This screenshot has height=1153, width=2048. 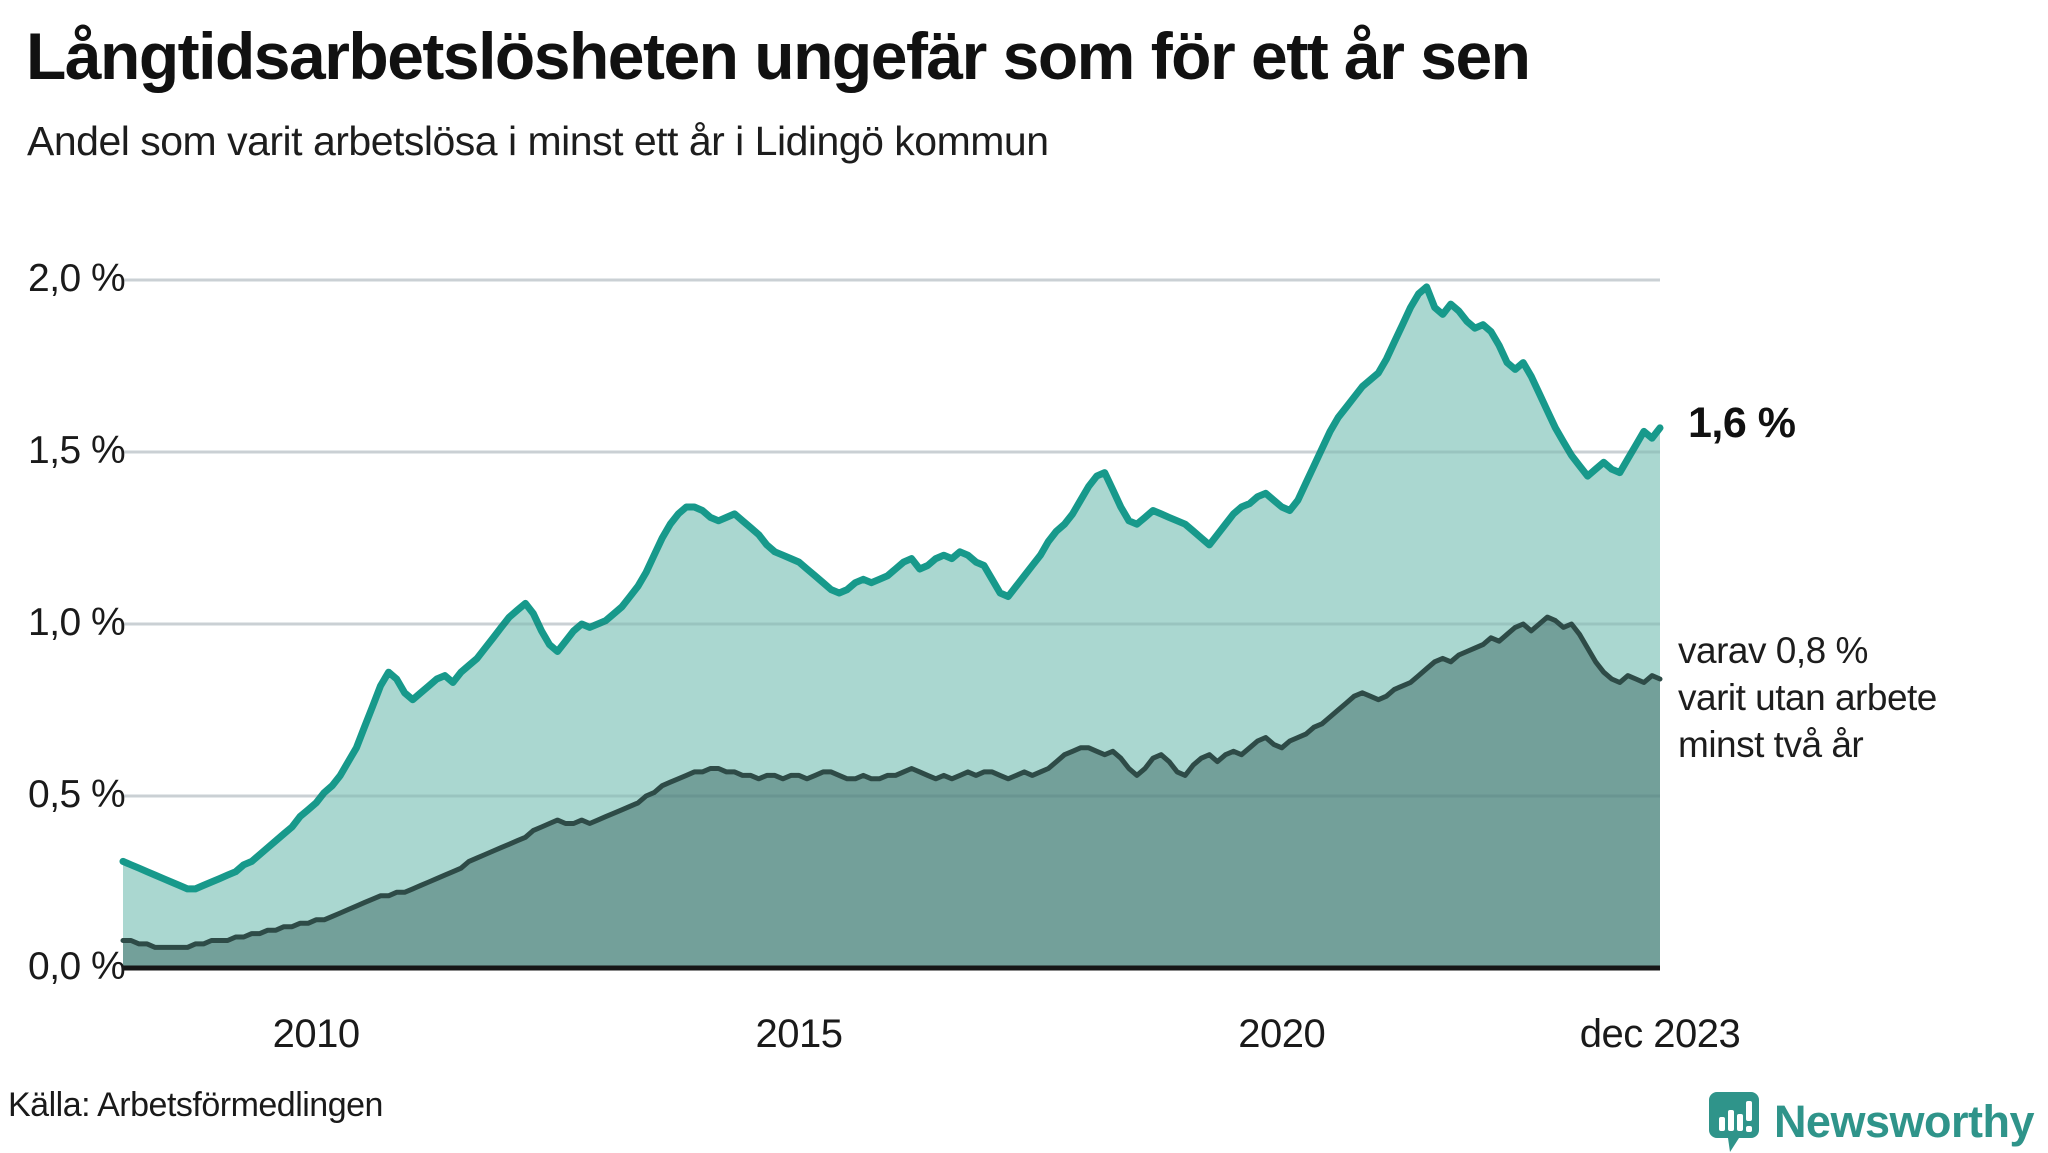 What do you see at coordinates (1773, 651) in the screenshot?
I see `series2-annotation-line1: varav 0,8 %` at bounding box center [1773, 651].